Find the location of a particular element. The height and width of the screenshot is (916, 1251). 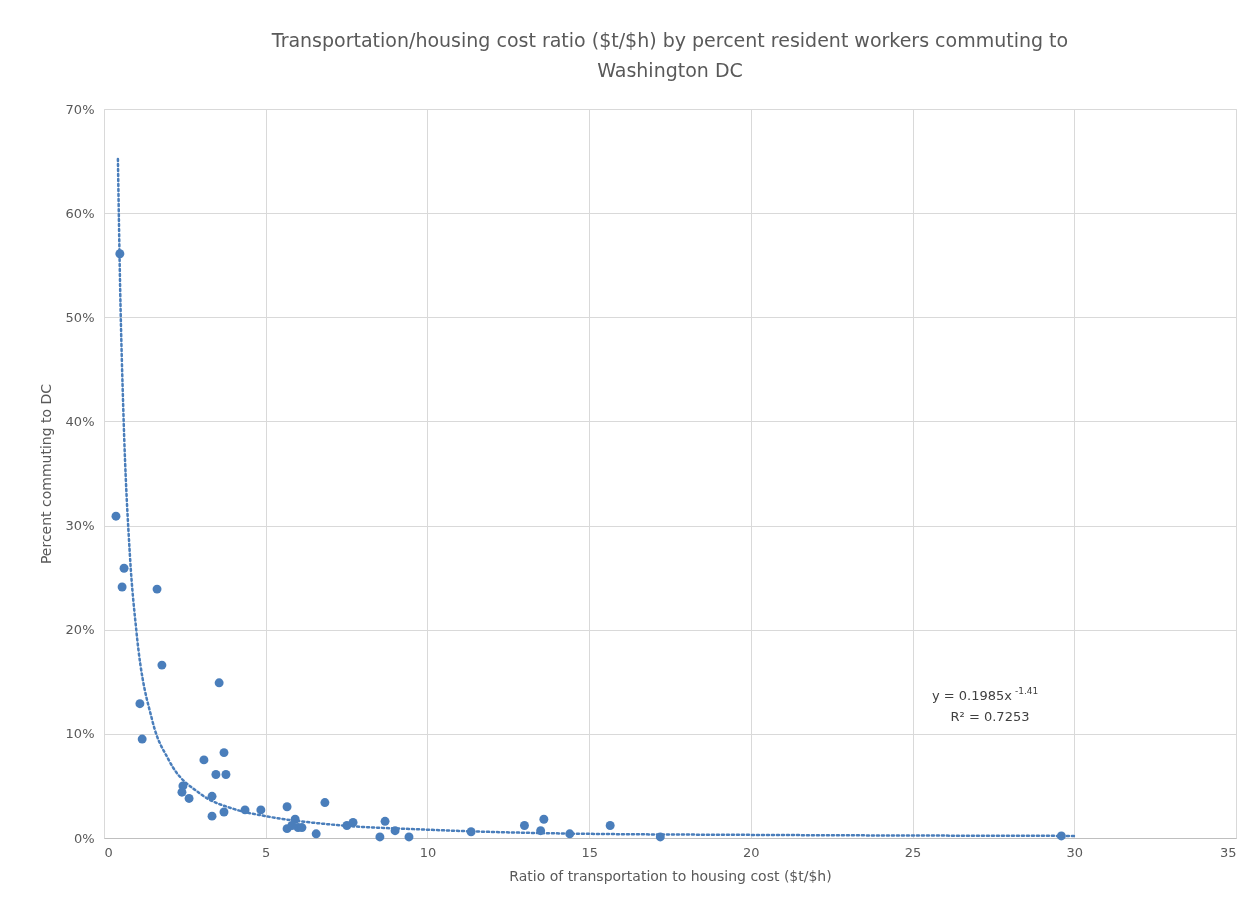

x-tick-label: 5 is located at coordinates (266, 852).